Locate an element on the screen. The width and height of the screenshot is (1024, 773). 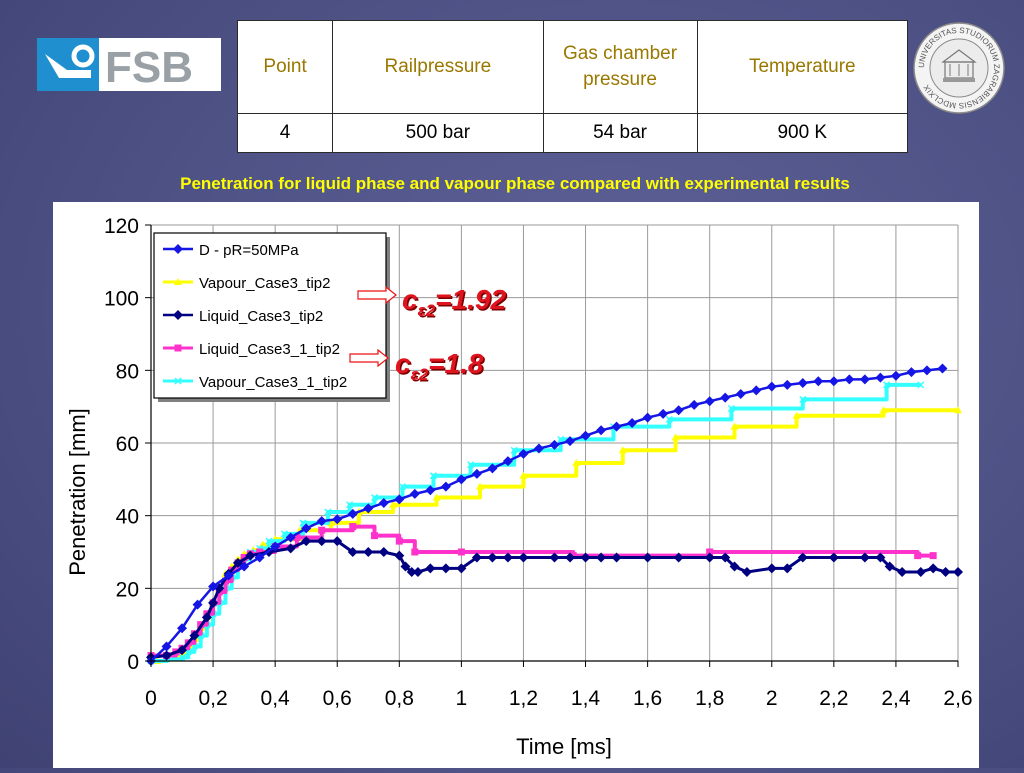
legend-item: Liquid_Case3_1_tip2 is located at coordinates (251, 349).